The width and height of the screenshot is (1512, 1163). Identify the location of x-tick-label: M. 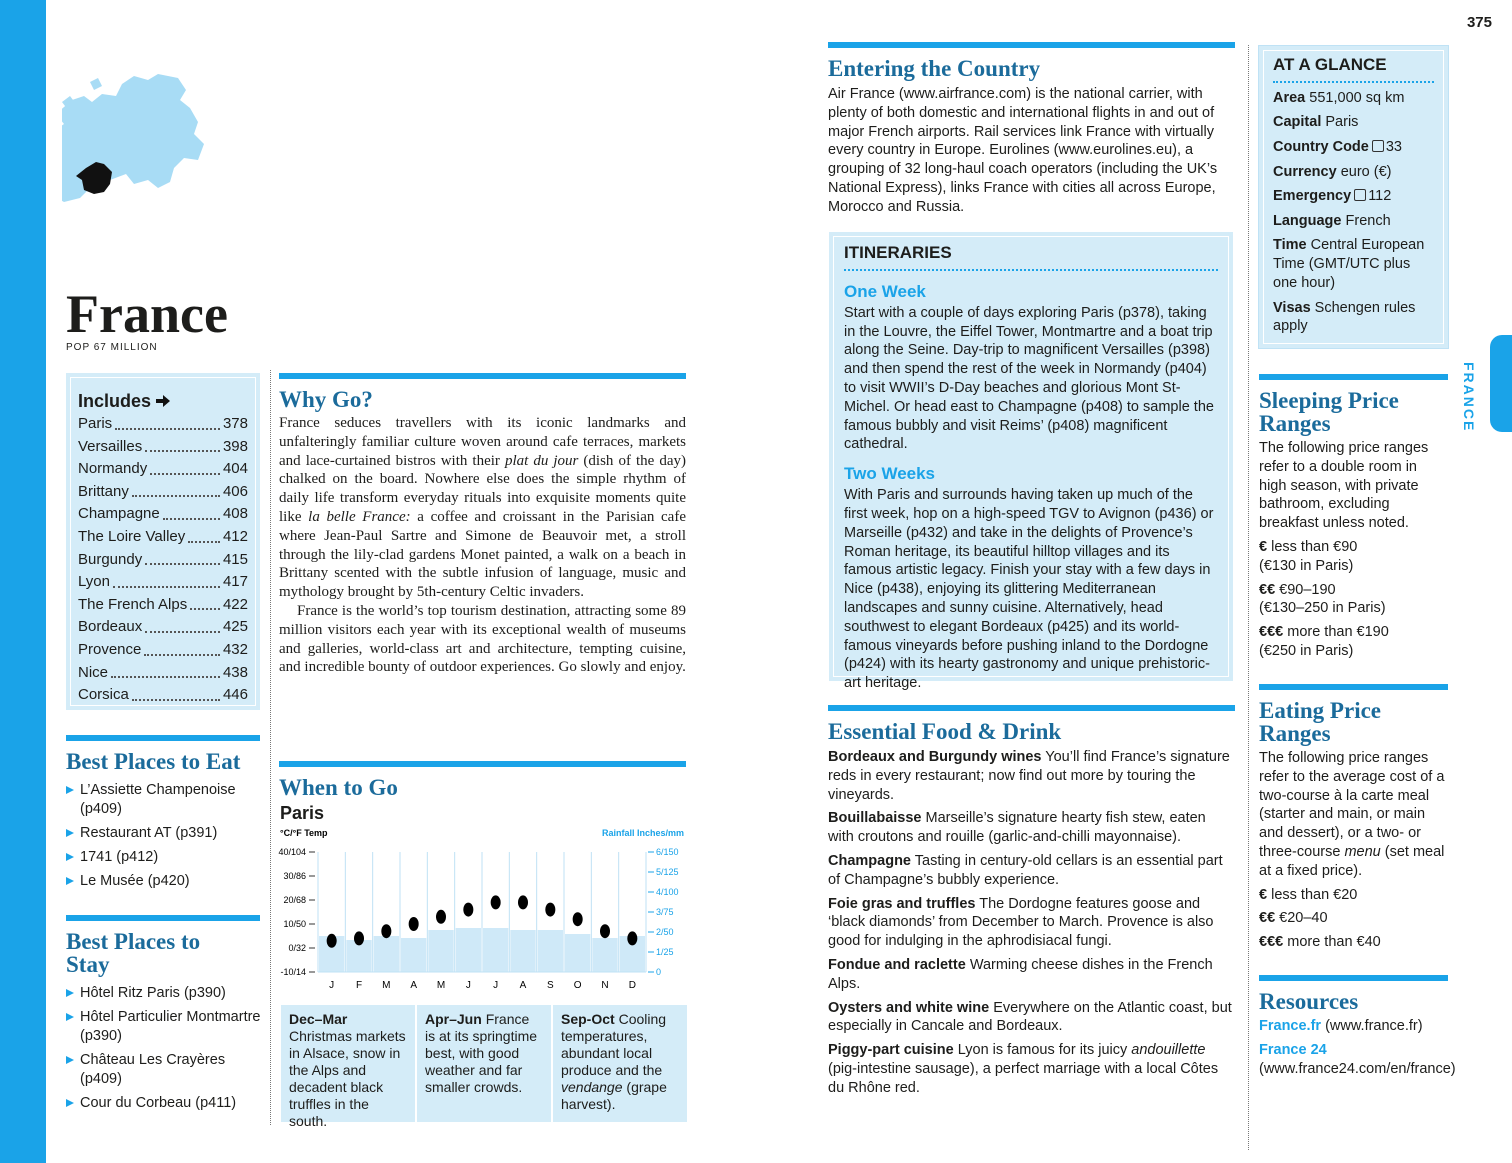
(441, 985).